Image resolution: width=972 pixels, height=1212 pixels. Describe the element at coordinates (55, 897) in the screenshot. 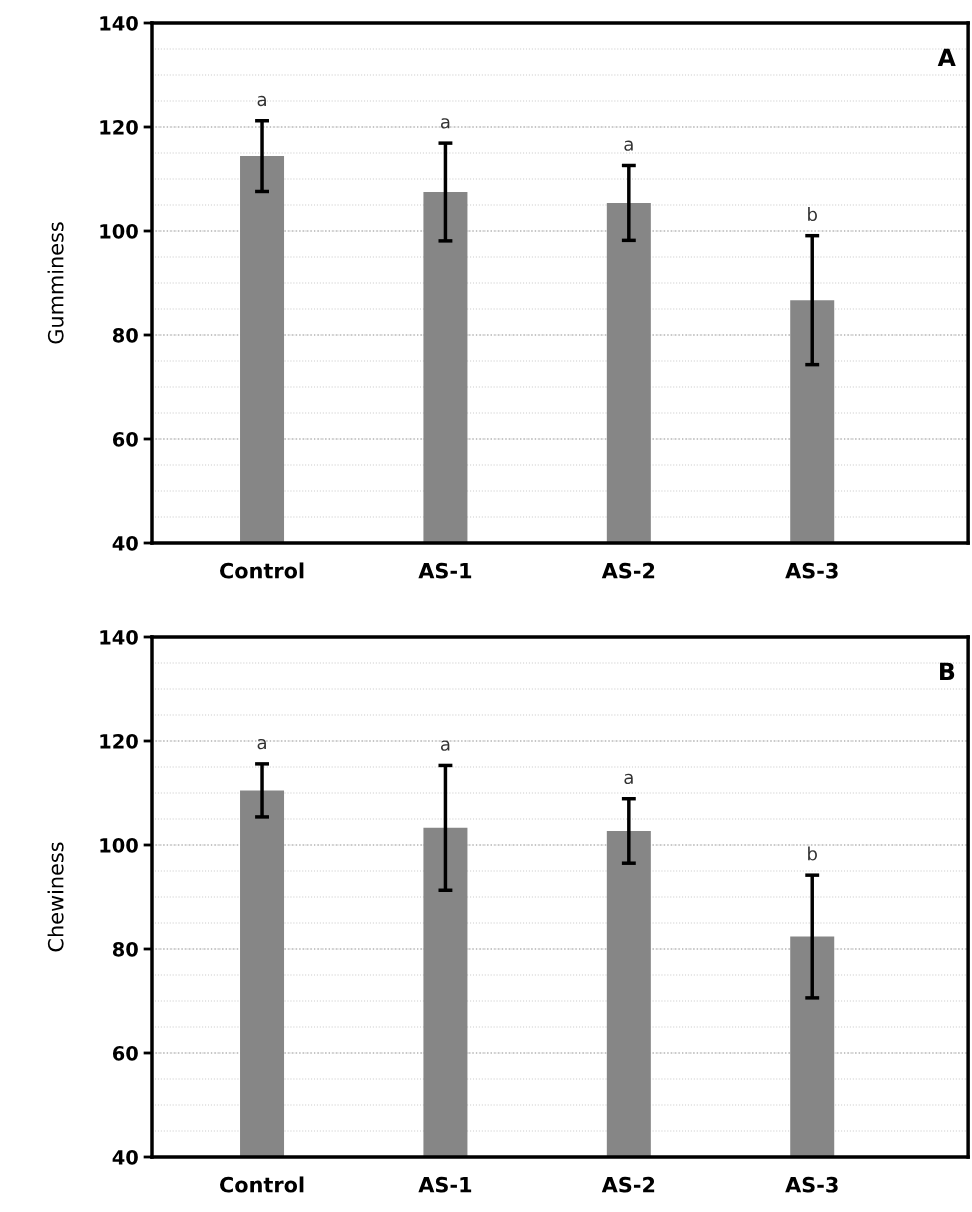

I see `y-axis-title: Chewiness` at that location.